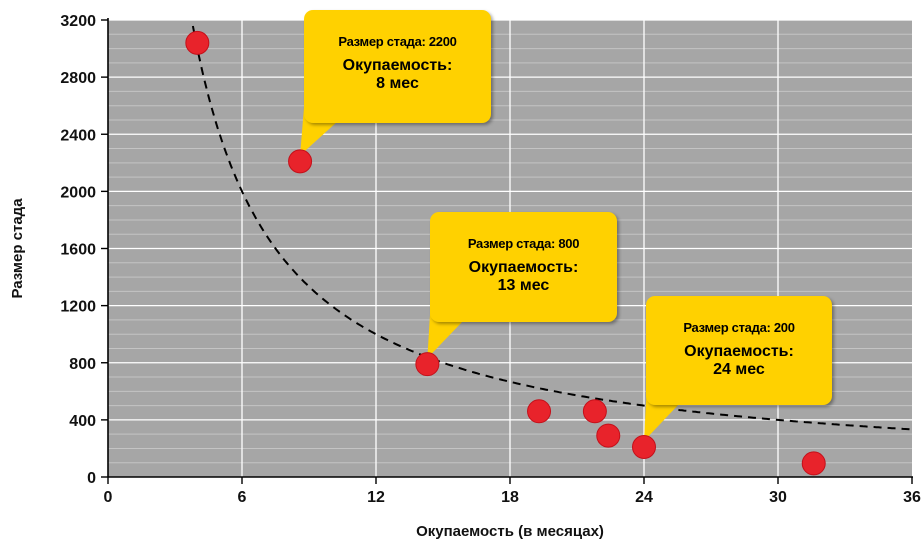 The width and height of the screenshot is (923, 546). I want to click on callout-herd-label: Размер стада: 200, so click(739, 327).